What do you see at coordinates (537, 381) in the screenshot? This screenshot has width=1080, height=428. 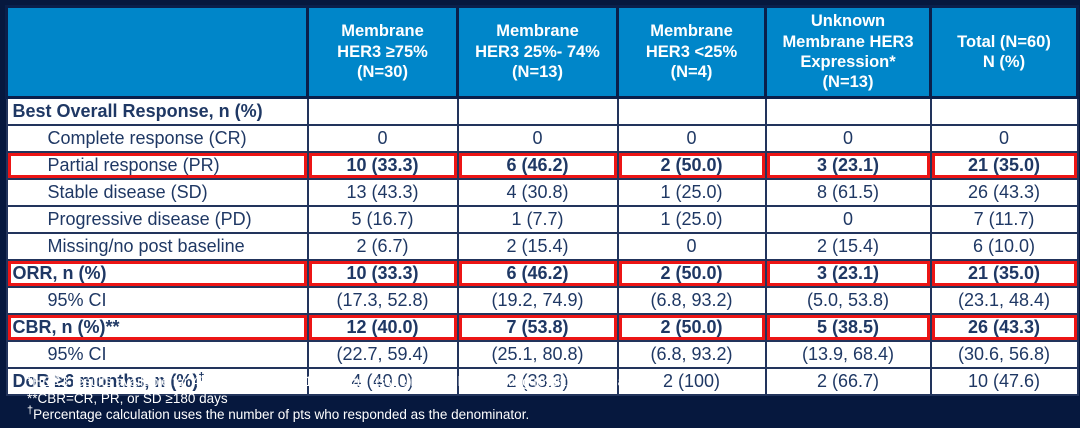 I see `cell: 2 (33.3)` at bounding box center [537, 381].